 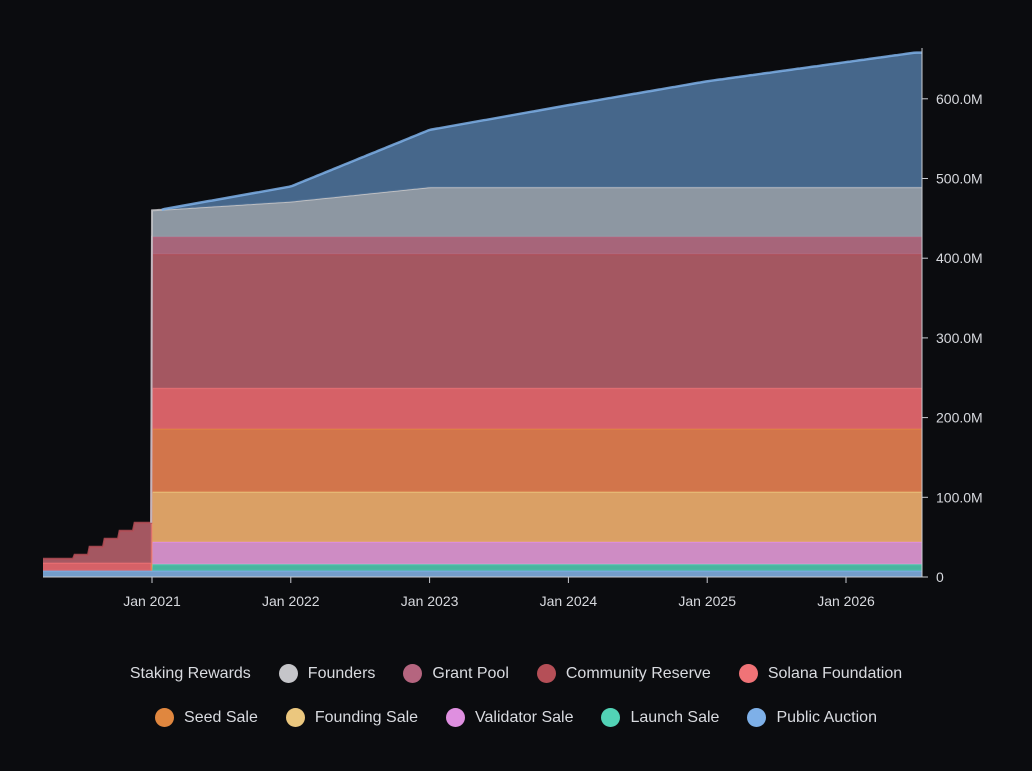 What do you see at coordinates (638, 673) in the screenshot?
I see `legend-label: Community Reserve` at bounding box center [638, 673].